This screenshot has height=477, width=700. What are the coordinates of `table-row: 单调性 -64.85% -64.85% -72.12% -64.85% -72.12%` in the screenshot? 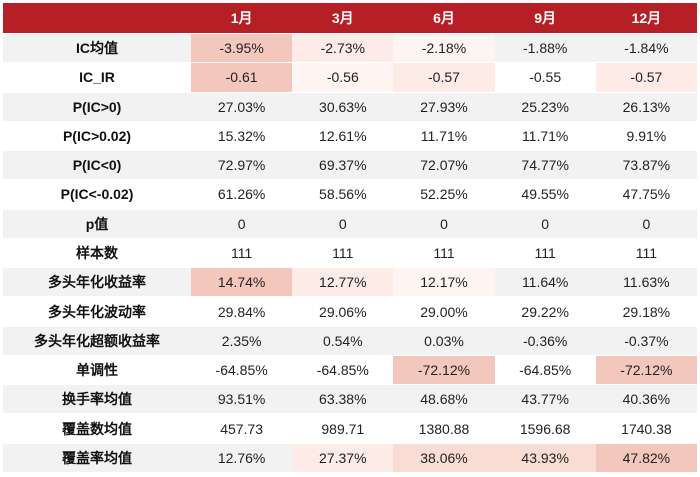 It's located at (350, 370).